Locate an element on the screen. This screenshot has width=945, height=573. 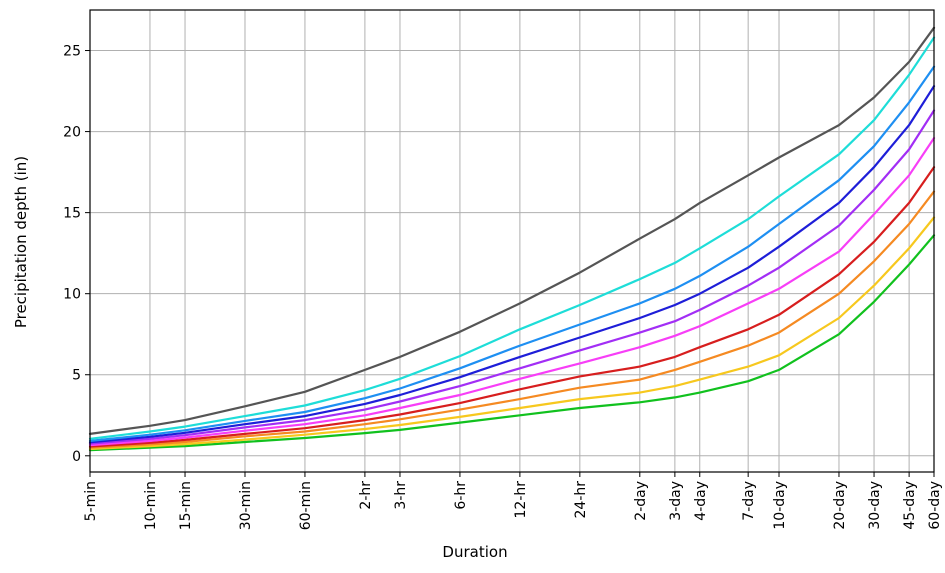
y-tick-label: 20 is located at coordinates (72, 133).